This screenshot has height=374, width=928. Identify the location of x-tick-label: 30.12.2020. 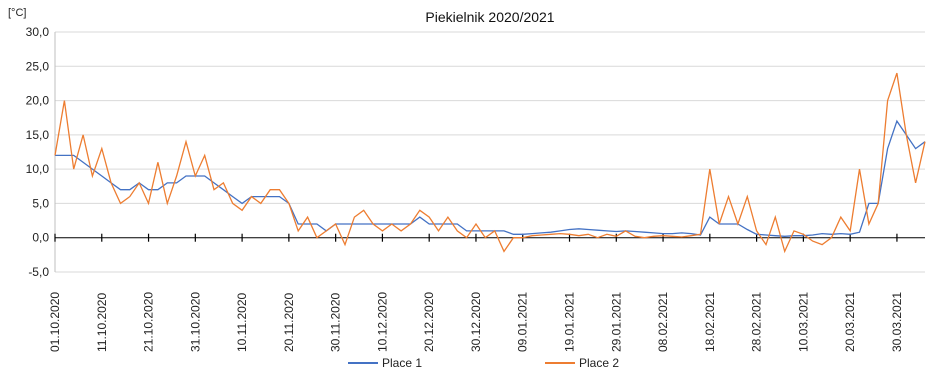
(476, 322).